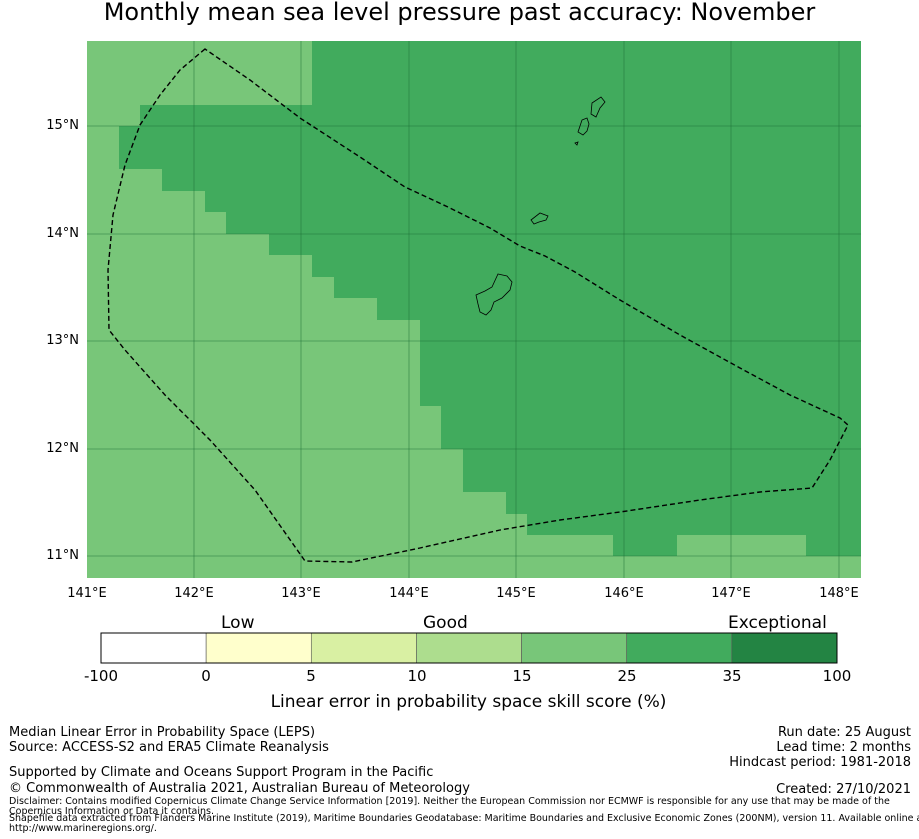 The image size is (919, 839). Describe the element at coordinates (238, 623) in the screenshot. I see `category-low: Low` at that location.